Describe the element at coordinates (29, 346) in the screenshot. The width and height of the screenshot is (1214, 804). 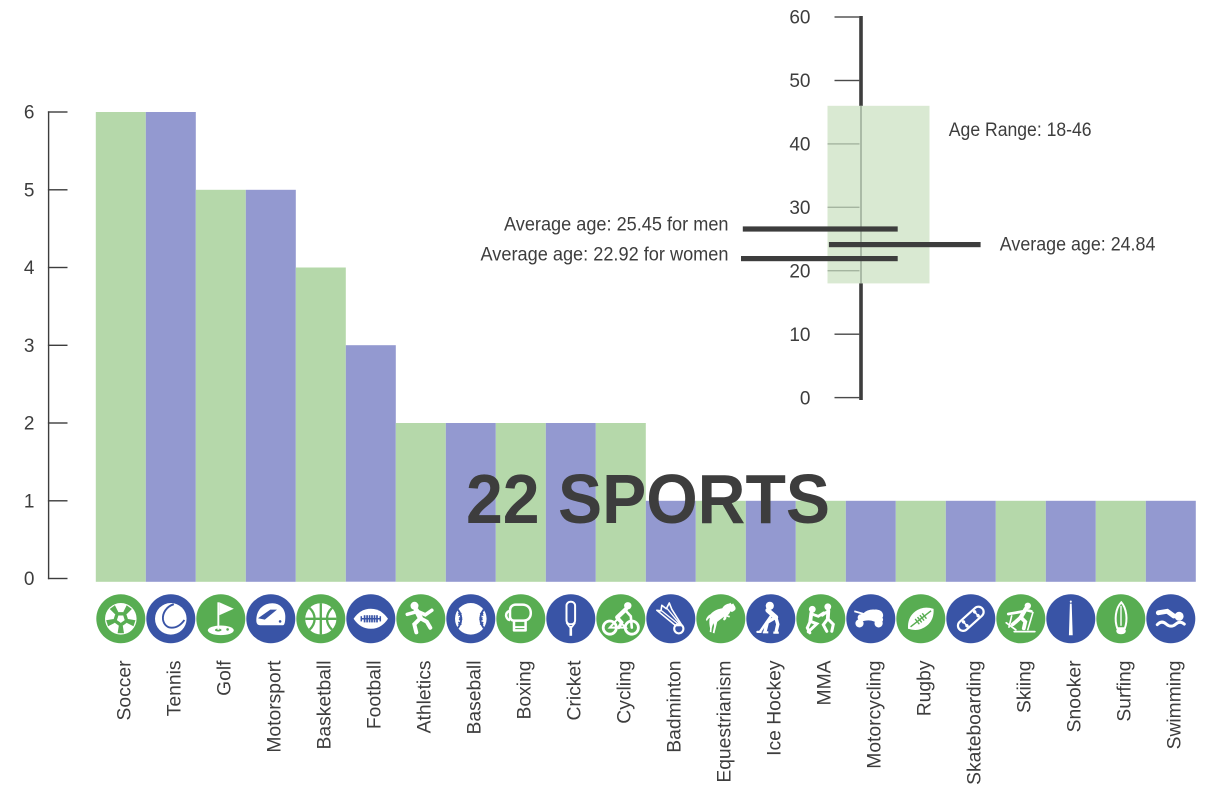
I see `svg-text: 3` at that location.